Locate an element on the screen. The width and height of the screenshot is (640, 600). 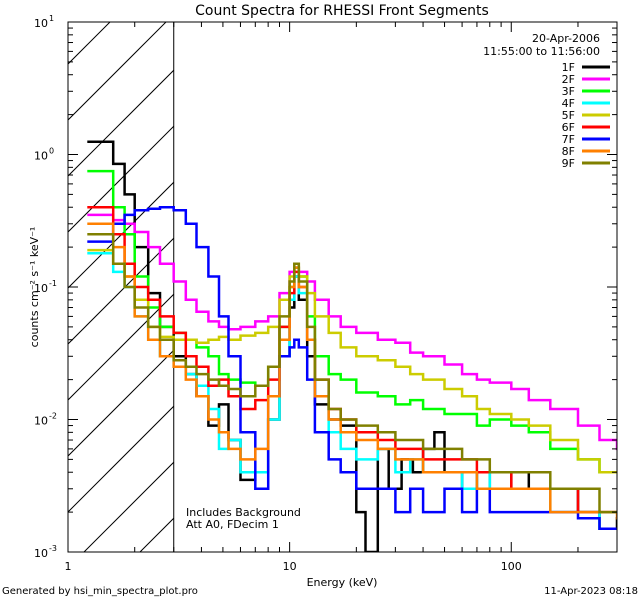
legend-label: 6F is located at coordinates (568, 127).